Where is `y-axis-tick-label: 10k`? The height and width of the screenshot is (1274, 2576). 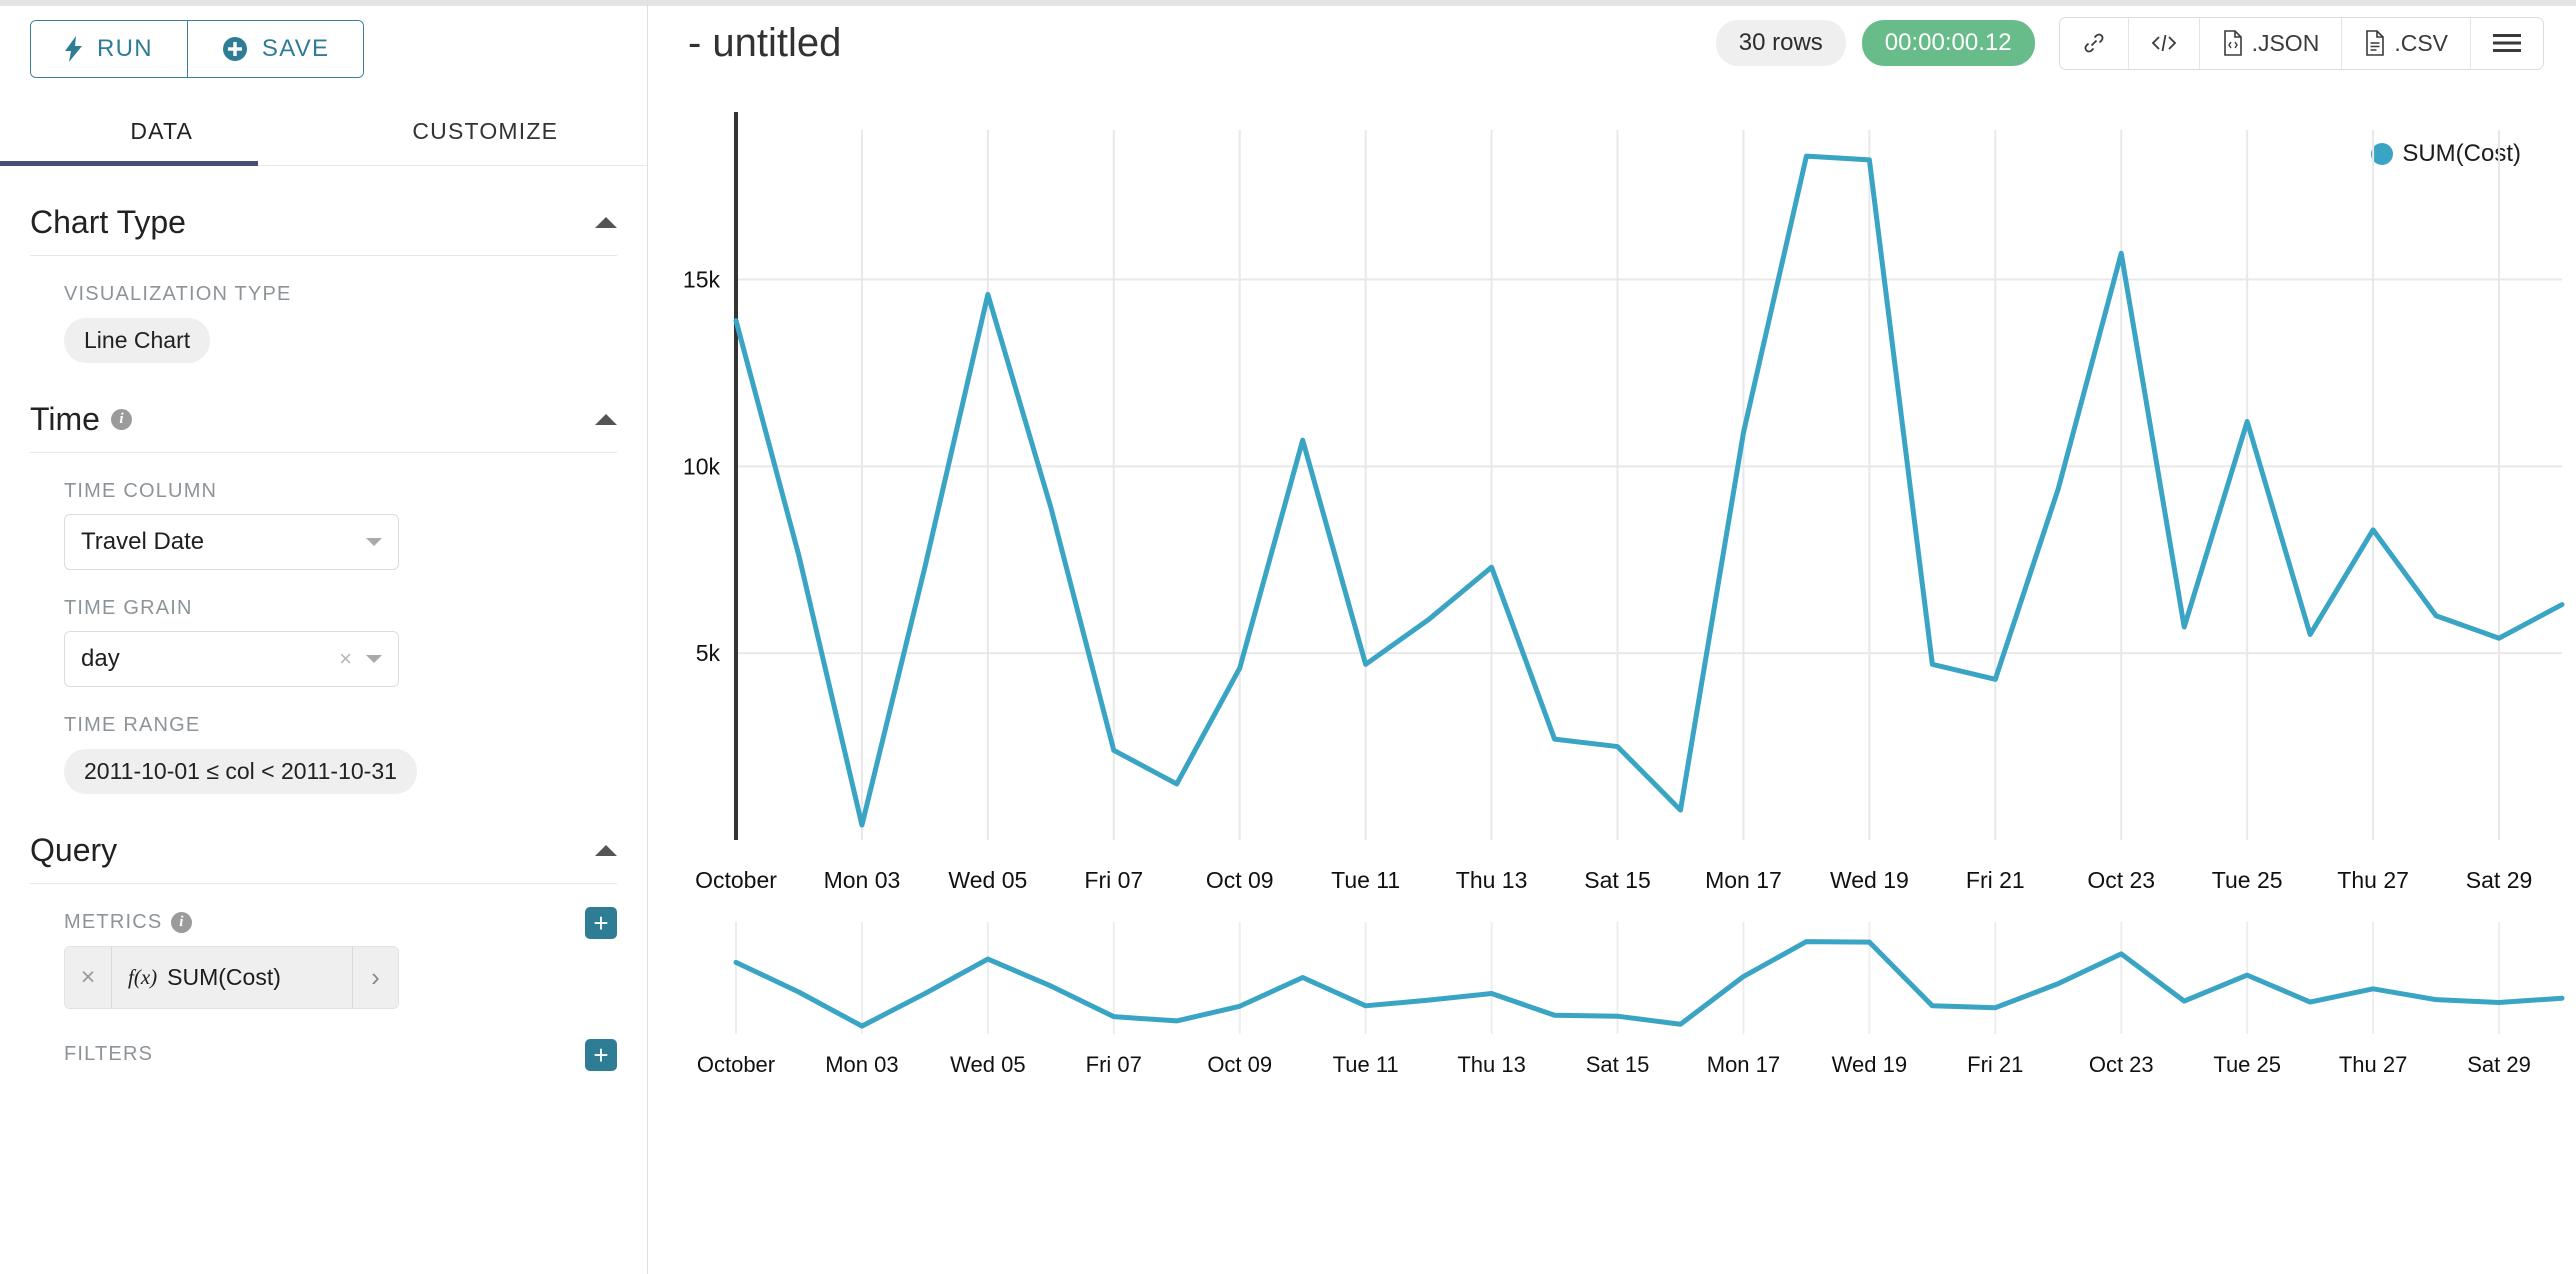 y-axis-tick-label: 10k is located at coordinates (702, 466).